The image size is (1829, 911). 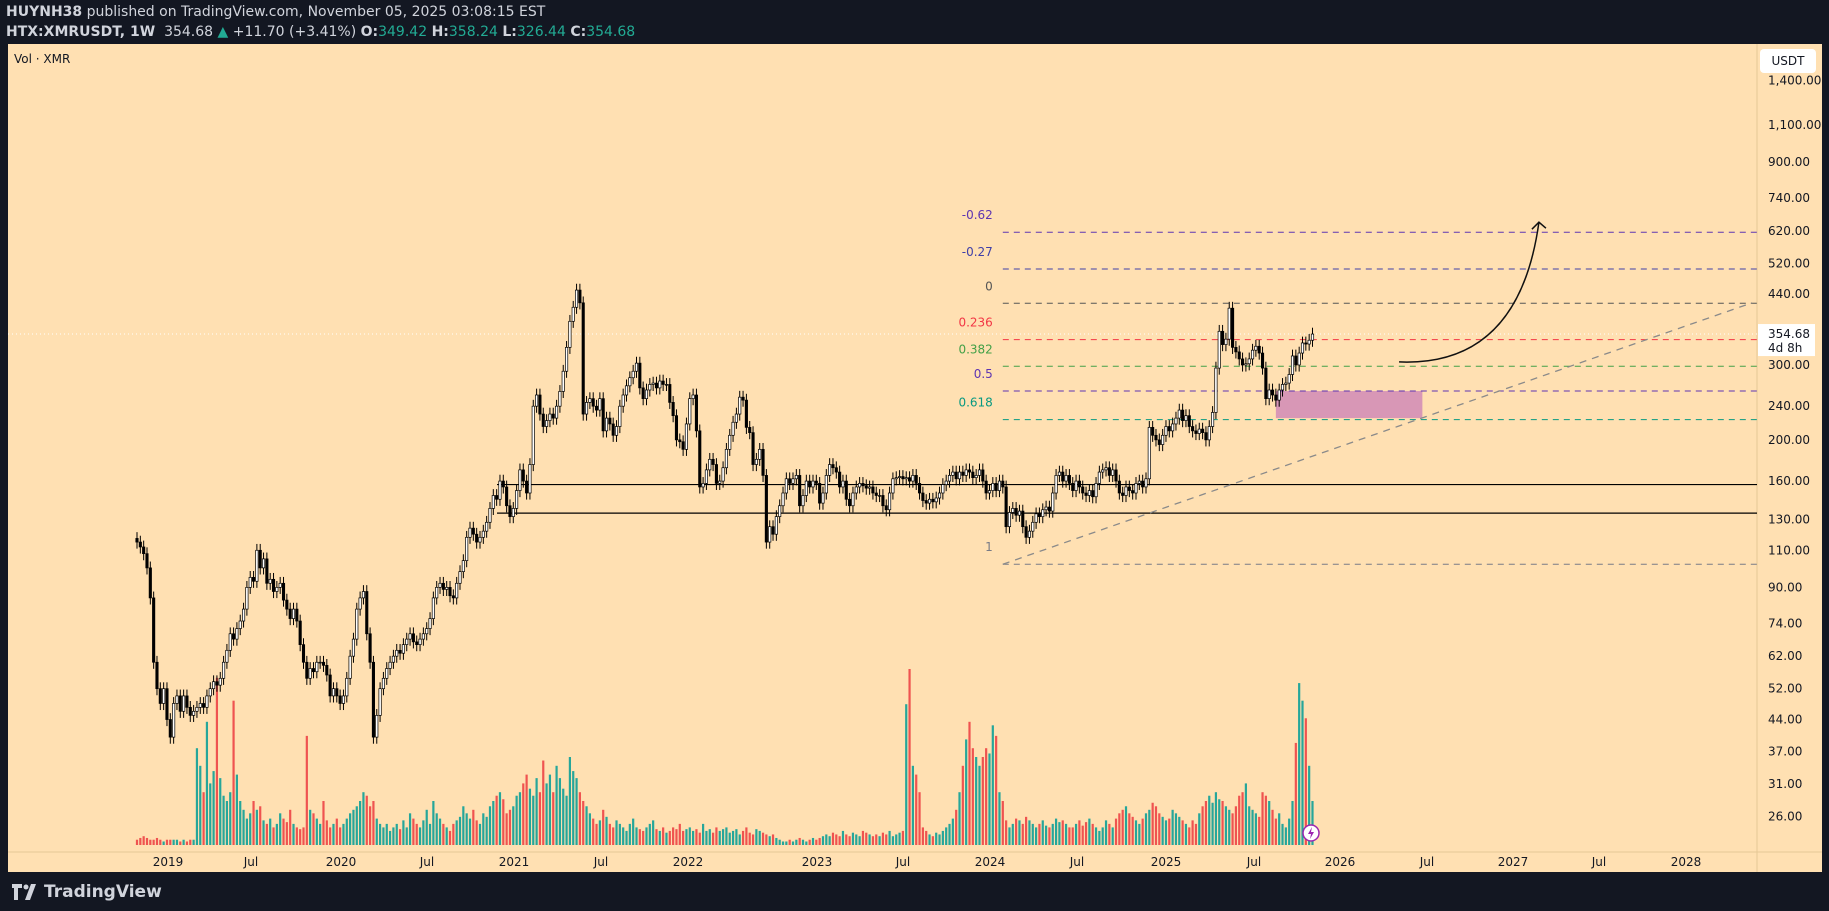 What do you see at coordinates (1785, 720) in the screenshot?
I see `price-tick-label: 44.00` at bounding box center [1785, 720].